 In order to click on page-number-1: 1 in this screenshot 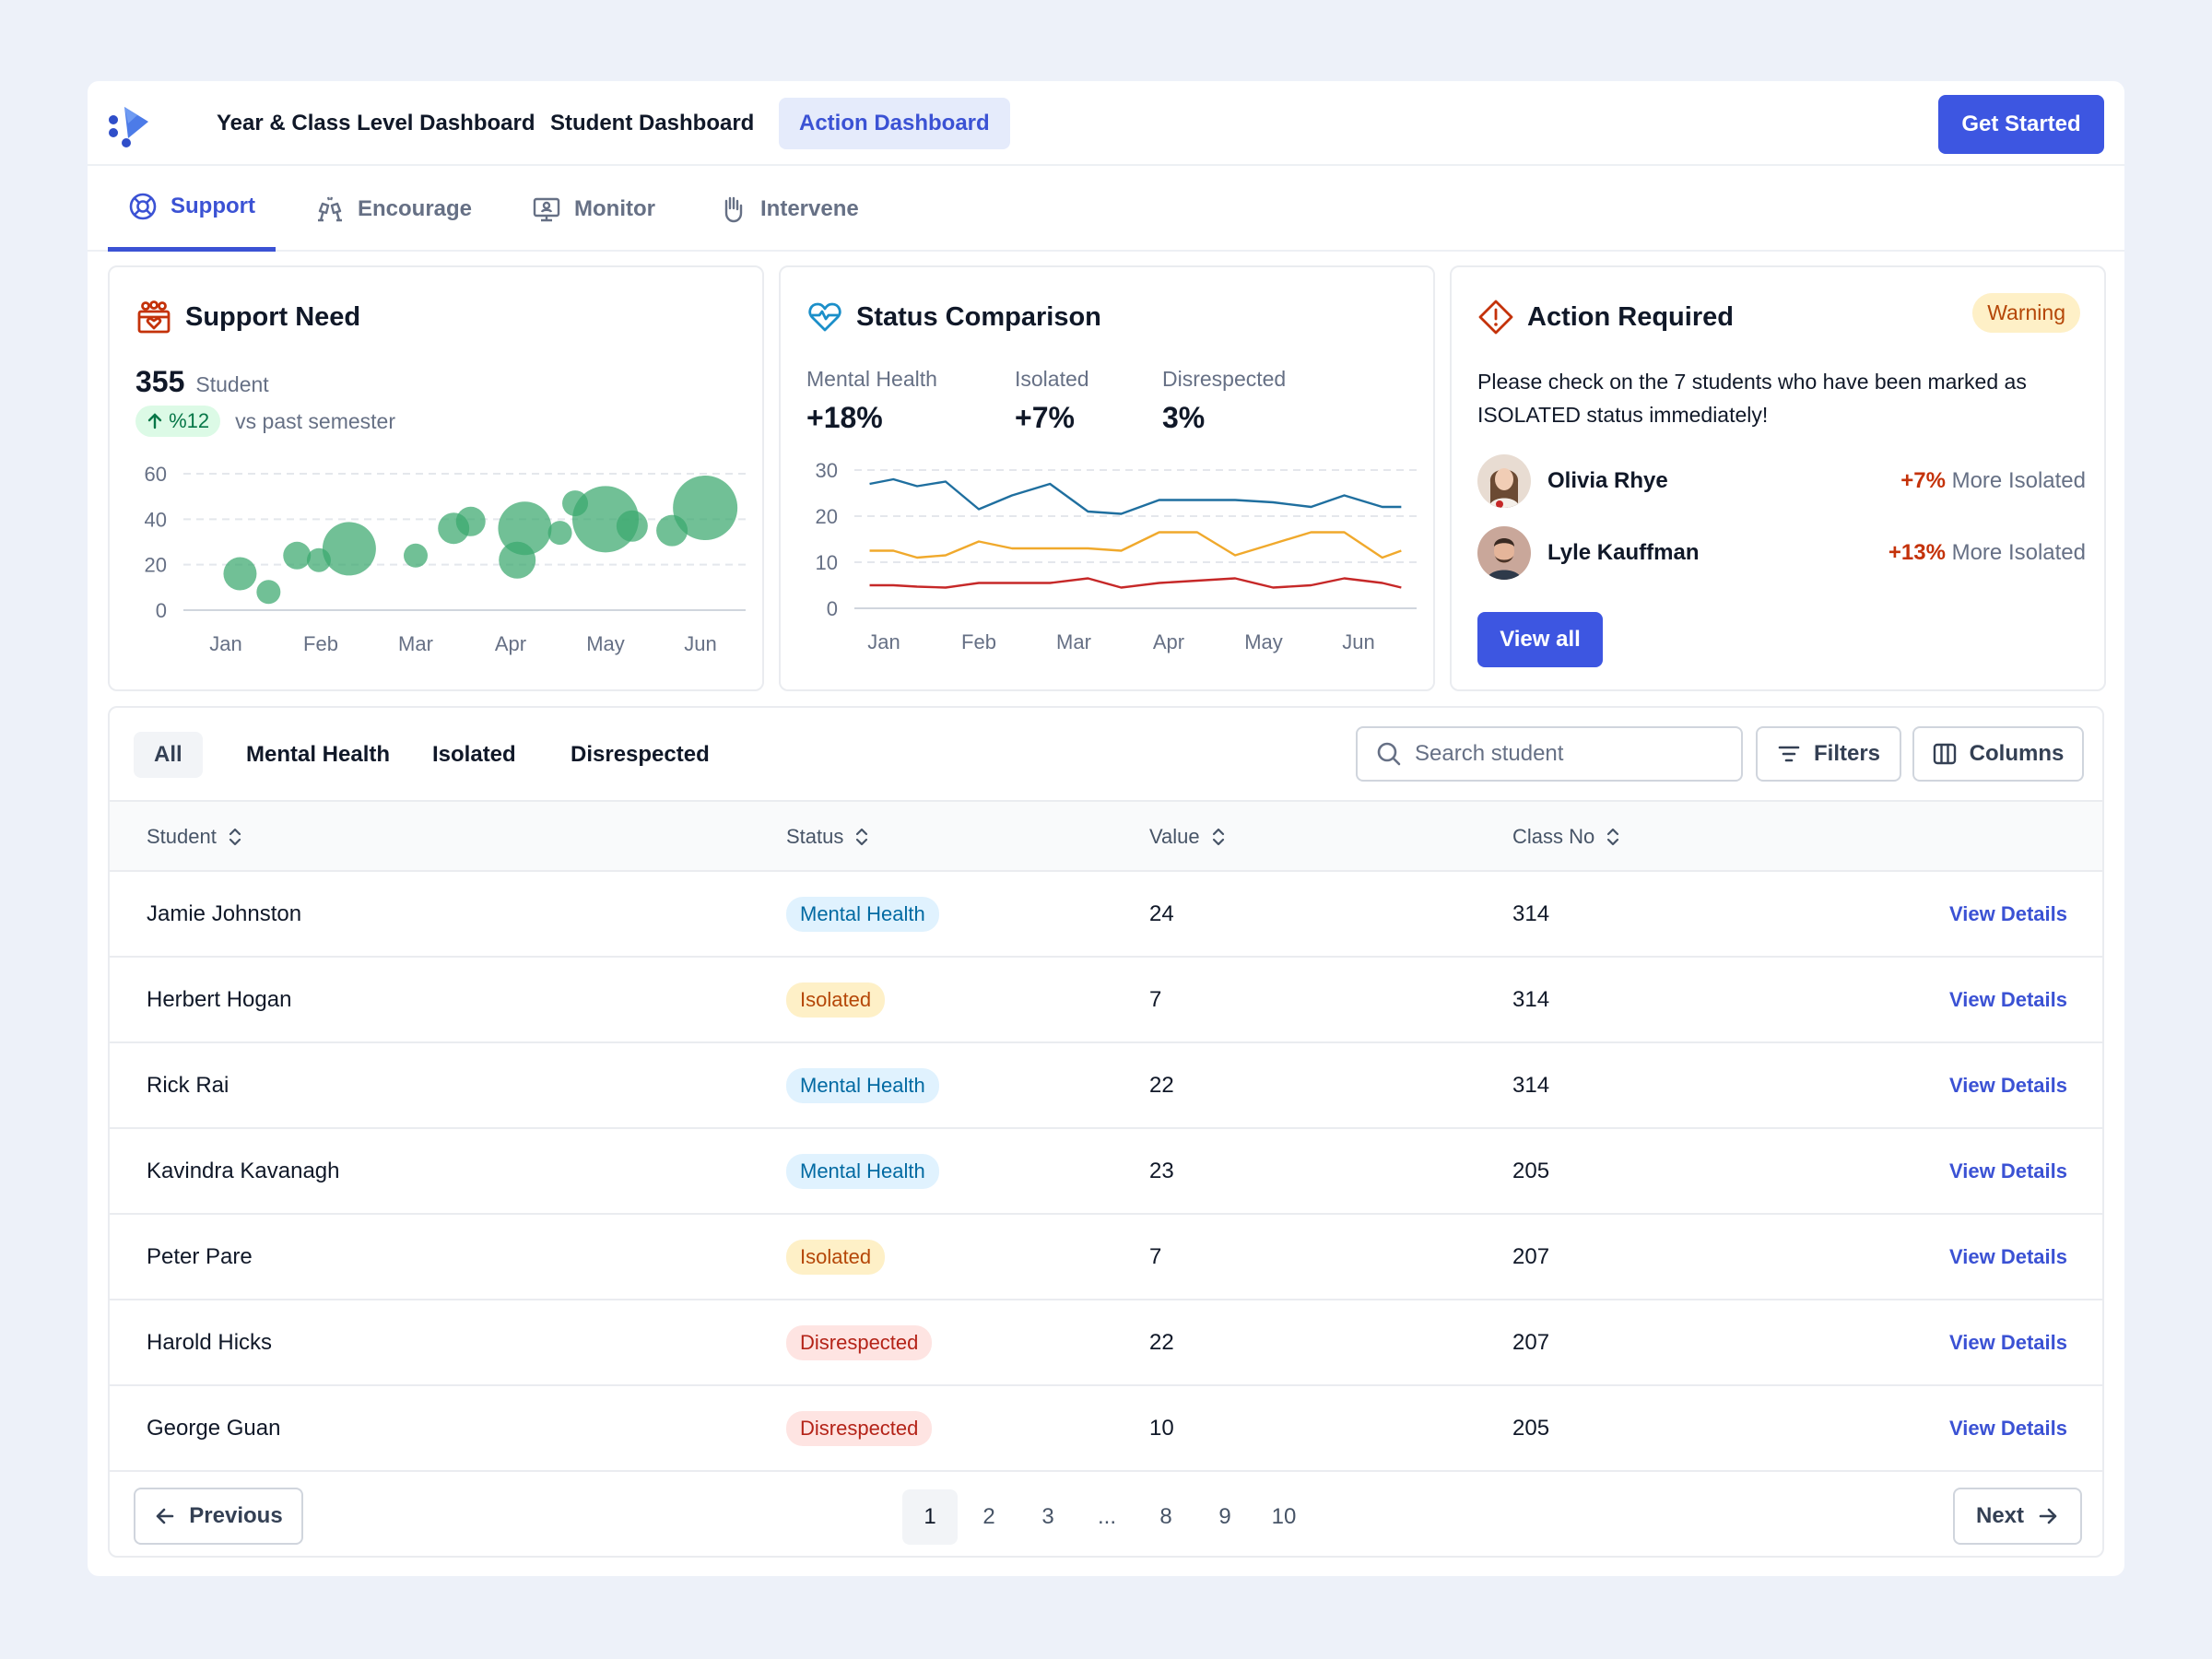, I will do `click(930, 1517)`.